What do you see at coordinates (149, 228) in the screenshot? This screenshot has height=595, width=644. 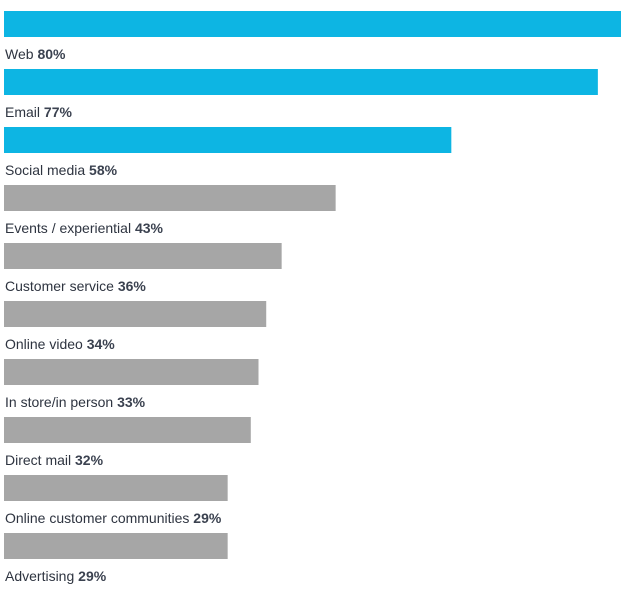 I see `value-label: 43%` at bounding box center [149, 228].